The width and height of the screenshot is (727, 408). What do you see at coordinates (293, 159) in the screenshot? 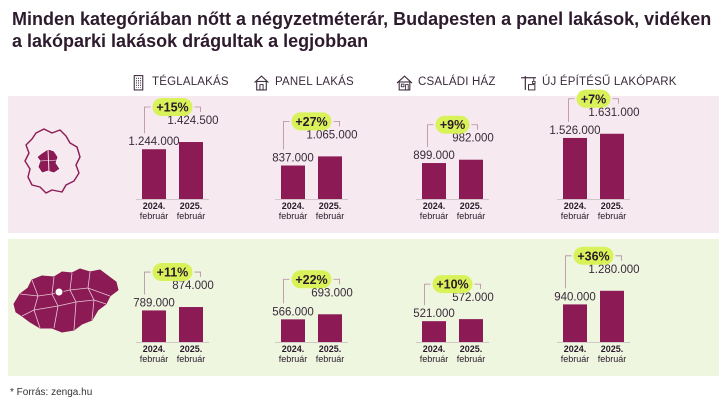
I see `value-label: 837.000` at bounding box center [293, 159].